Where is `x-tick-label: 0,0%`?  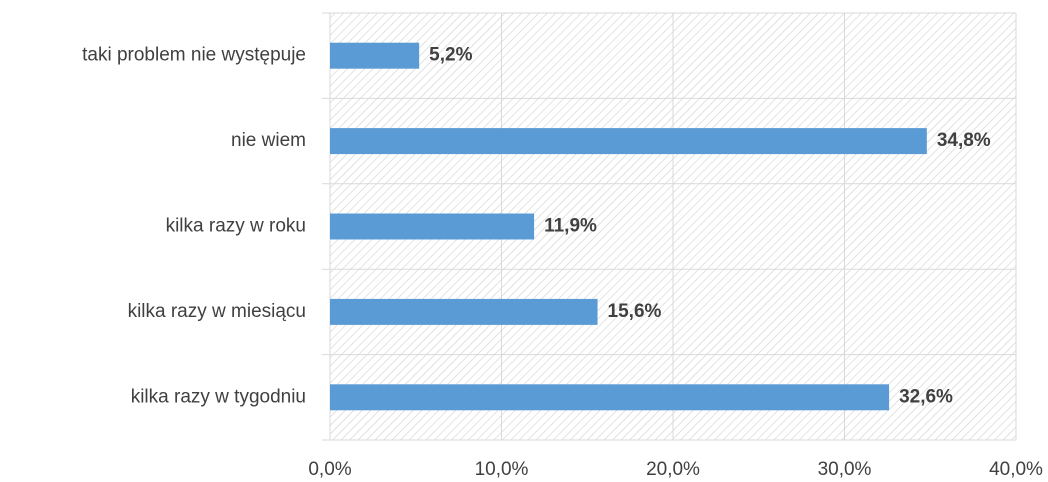
x-tick-label: 0,0% is located at coordinates (329, 469).